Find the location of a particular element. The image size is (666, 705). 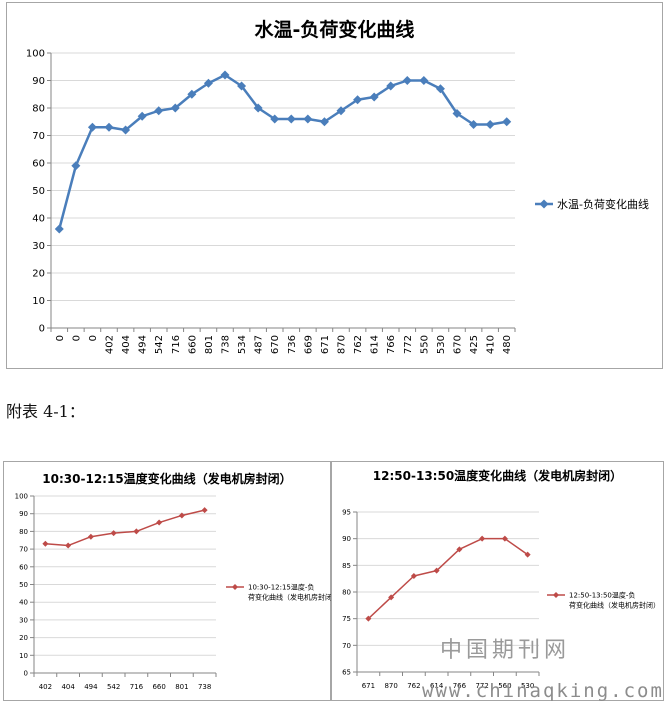

legend-label: 水温-负荷变化曲线 is located at coordinates (603, 204).